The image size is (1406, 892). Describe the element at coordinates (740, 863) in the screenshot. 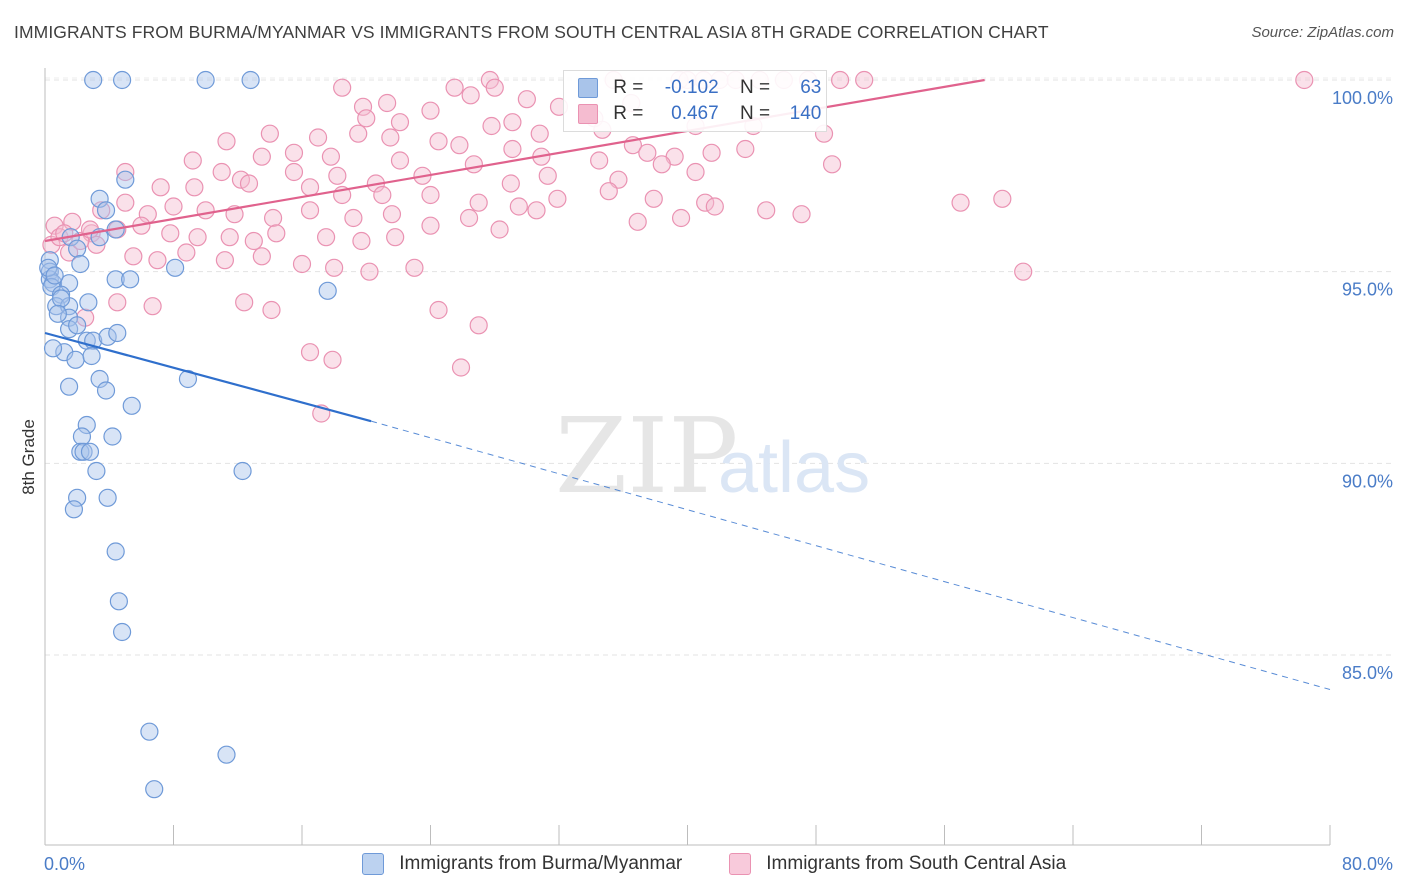

I see `legend-item-swatch-south-central-asia` at that location.